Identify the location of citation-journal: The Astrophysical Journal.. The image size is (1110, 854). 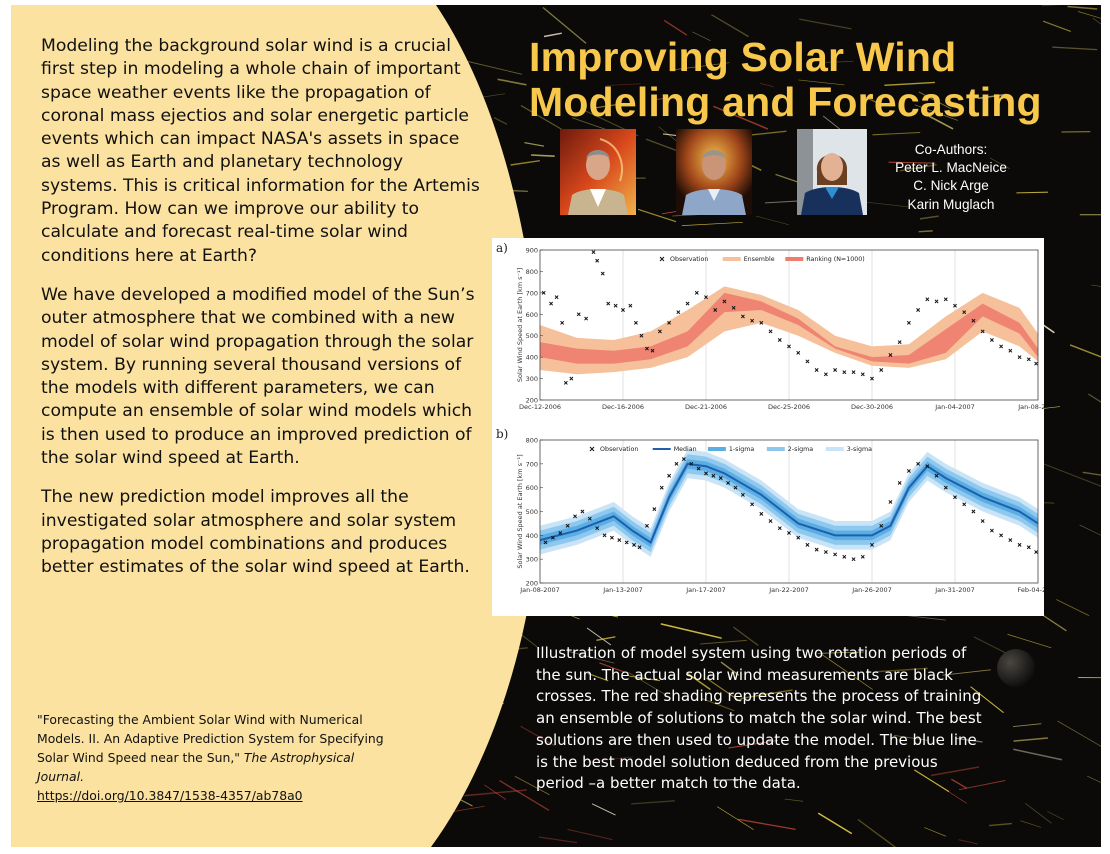
(196, 767).